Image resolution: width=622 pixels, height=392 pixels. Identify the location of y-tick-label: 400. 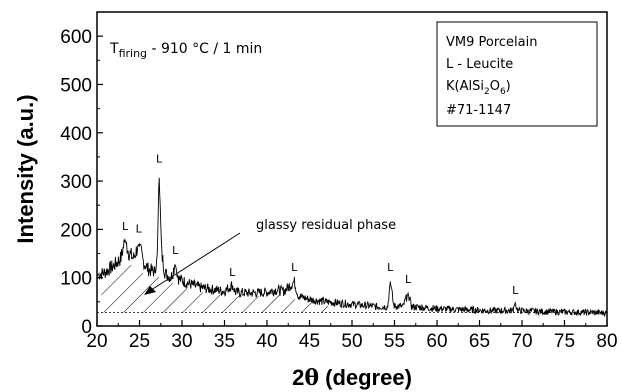
(76, 134).